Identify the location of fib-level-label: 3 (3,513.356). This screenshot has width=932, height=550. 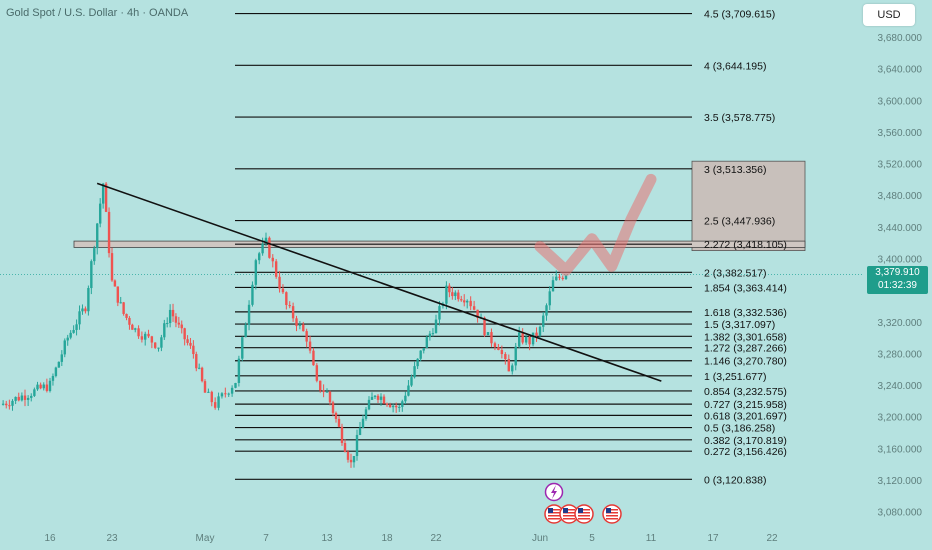
(735, 170).